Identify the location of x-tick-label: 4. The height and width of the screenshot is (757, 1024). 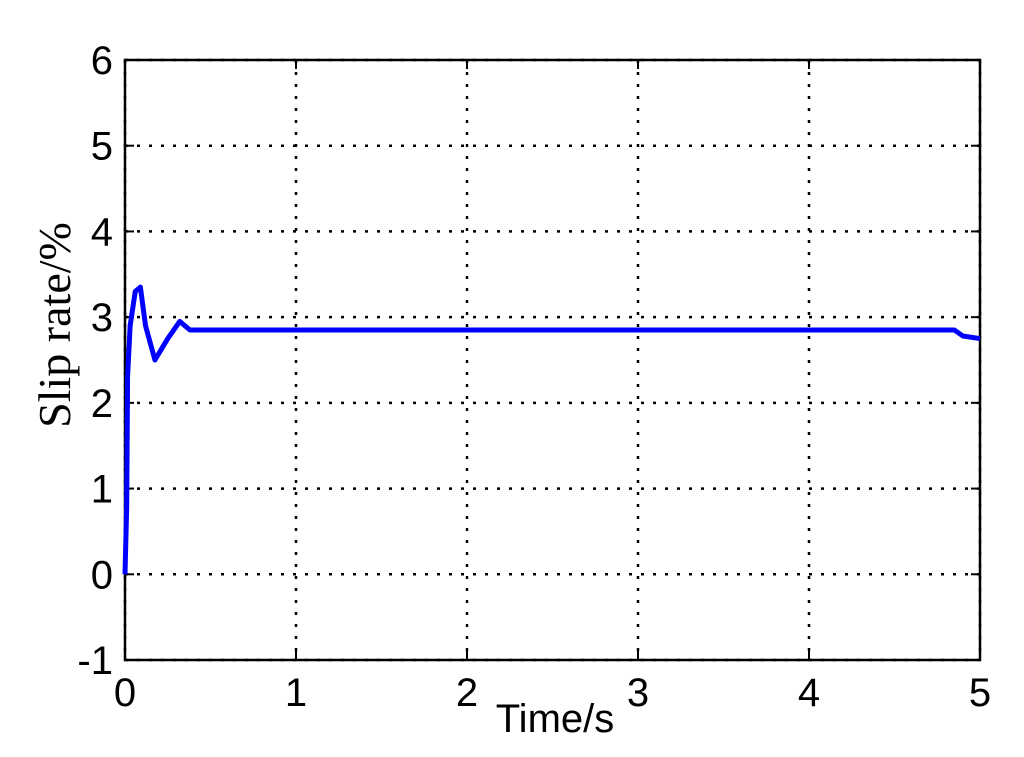
(809, 693).